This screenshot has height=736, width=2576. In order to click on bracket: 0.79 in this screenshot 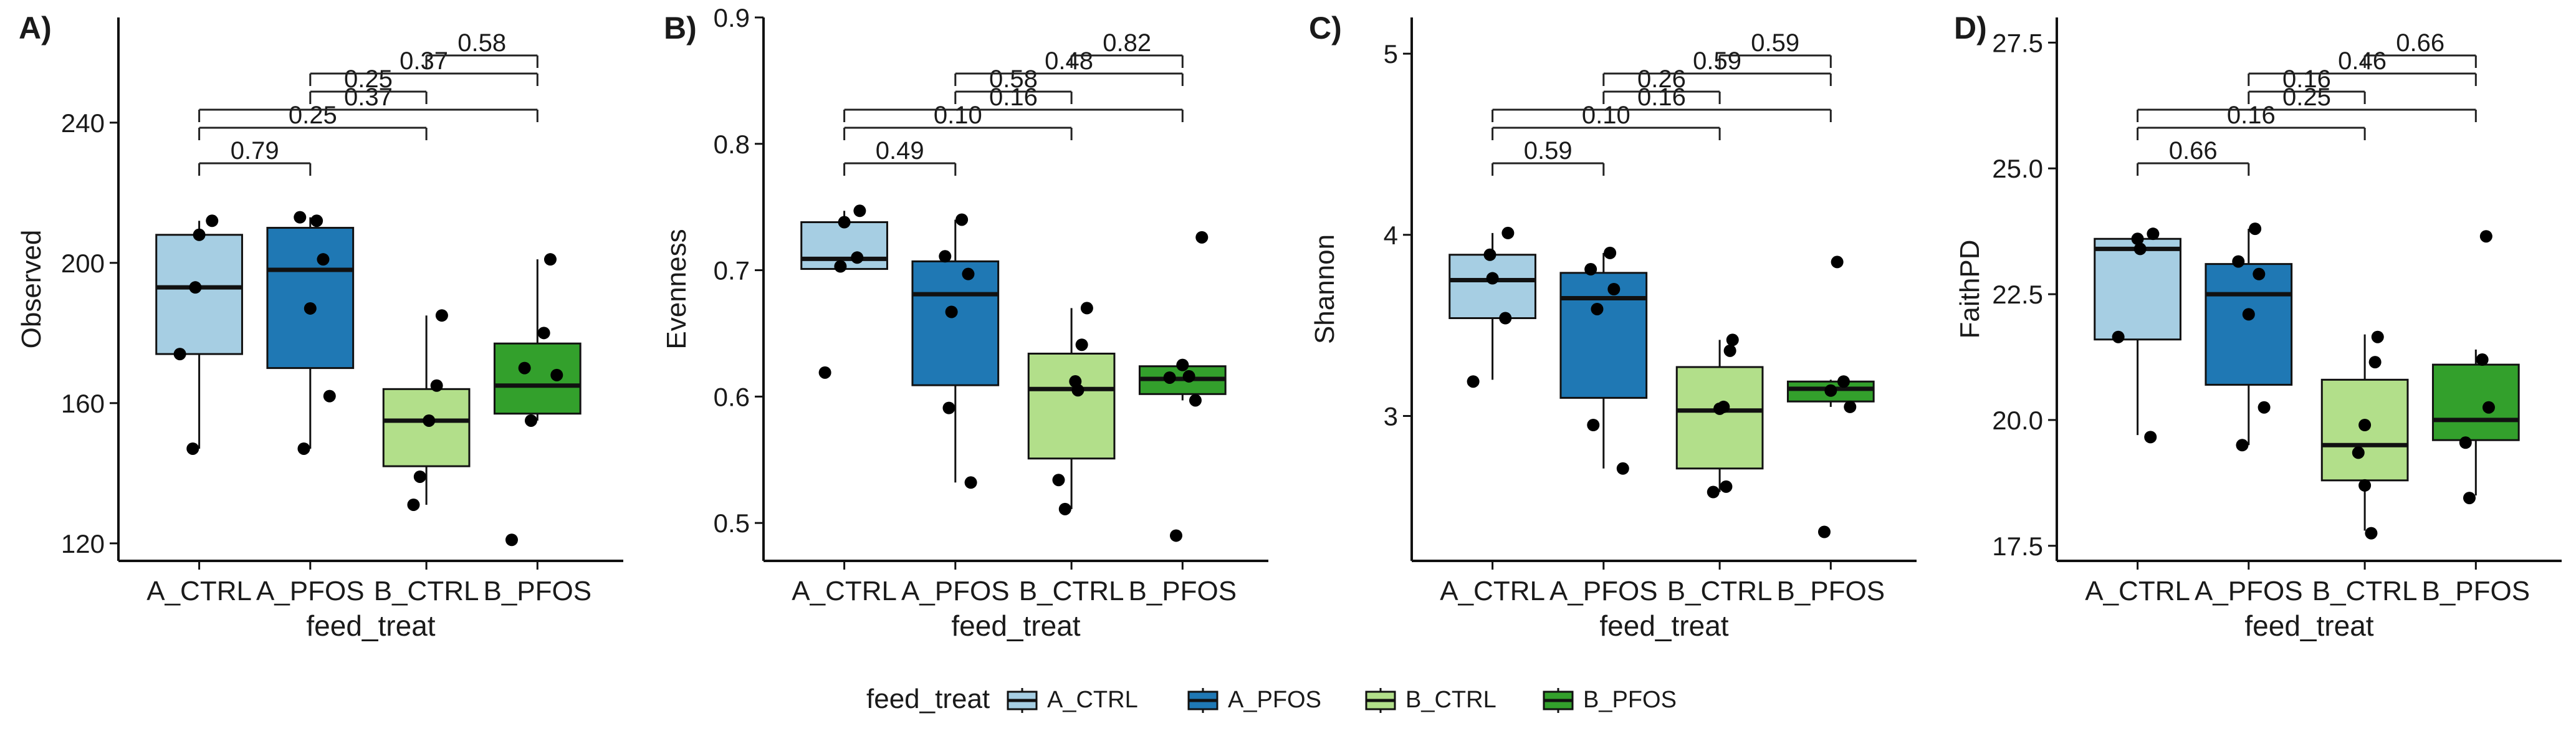, I will do `click(255, 156)`.